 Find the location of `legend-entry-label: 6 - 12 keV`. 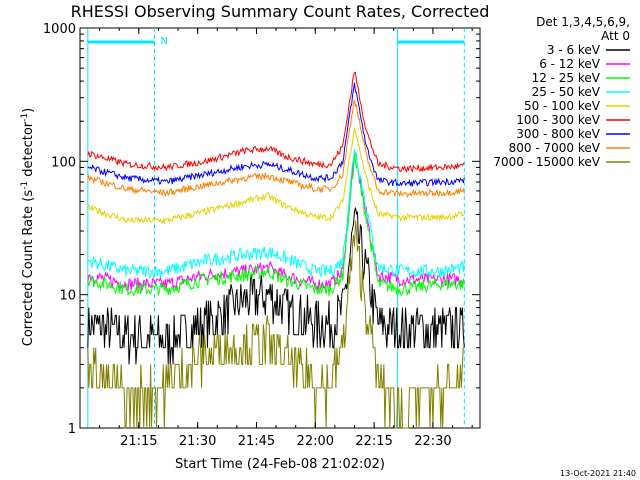

legend-entry-label: 6 - 12 keV is located at coordinates (570, 64).